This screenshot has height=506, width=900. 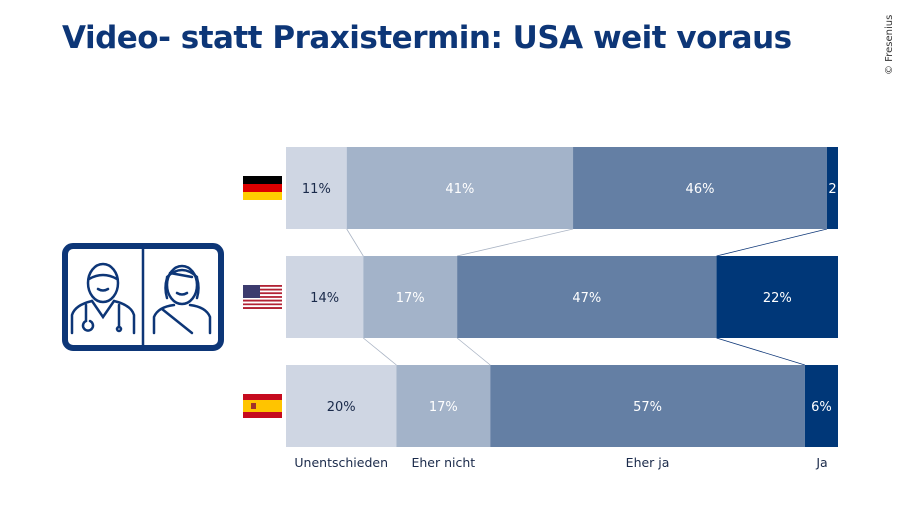 What do you see at coordinates (262, 406) in the screenshot?
I see `flag-spain-icon` at bounding box center [262, 406].